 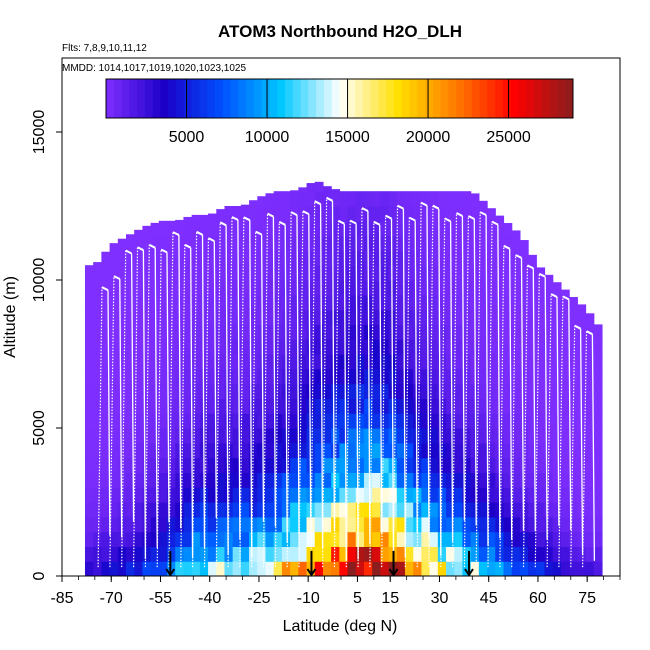 I want to click on flights-note: Flts: 7,8,9,10,11,12, so click(x=104, y=48).